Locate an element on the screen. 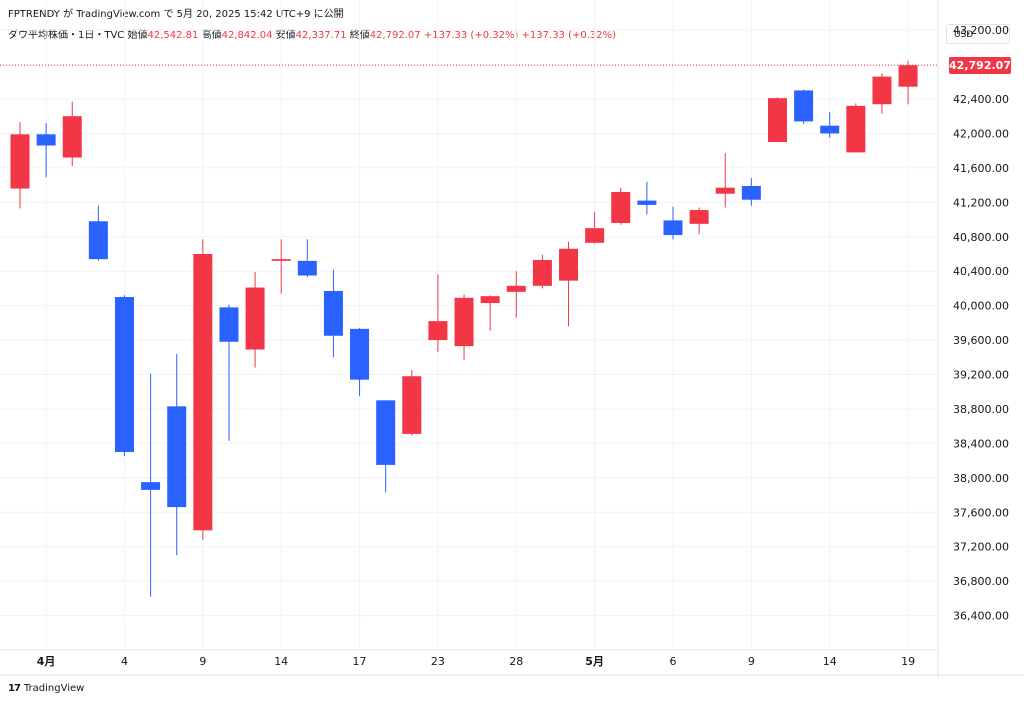  x-tick-label: 4 is located at coordinates (124, 661).